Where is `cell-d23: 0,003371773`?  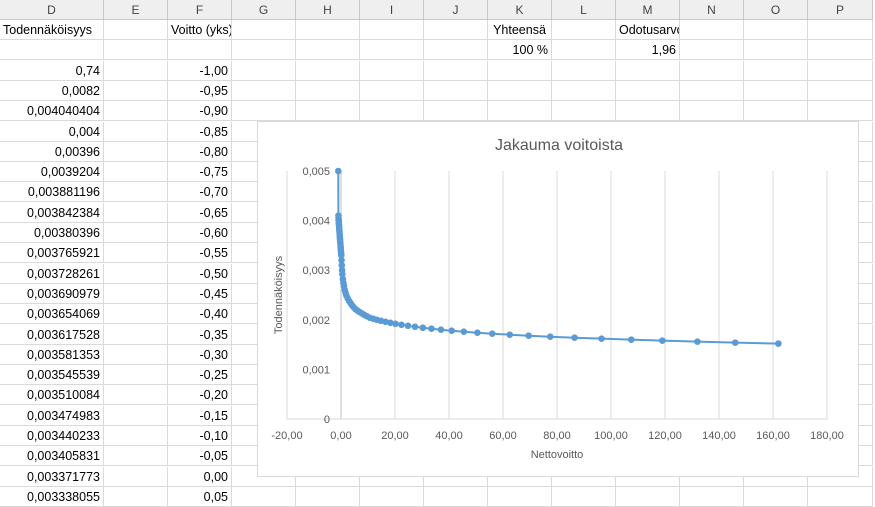
cell-d23: 0,003371773 is located at coordinates (52, 476).